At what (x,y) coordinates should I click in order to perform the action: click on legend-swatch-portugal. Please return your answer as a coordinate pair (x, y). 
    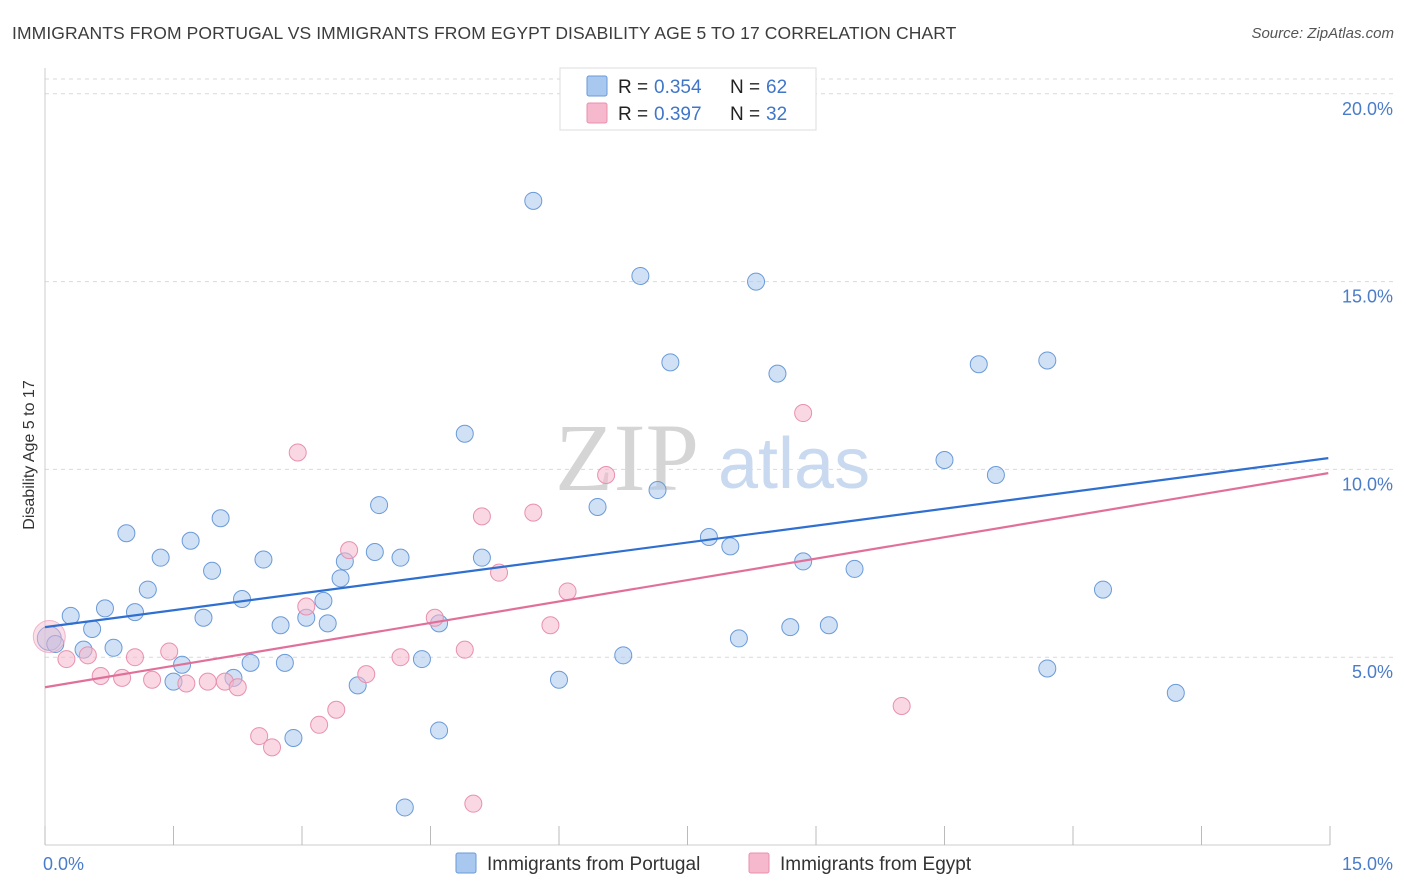
    Looking at the image, I should click on (597, 86).